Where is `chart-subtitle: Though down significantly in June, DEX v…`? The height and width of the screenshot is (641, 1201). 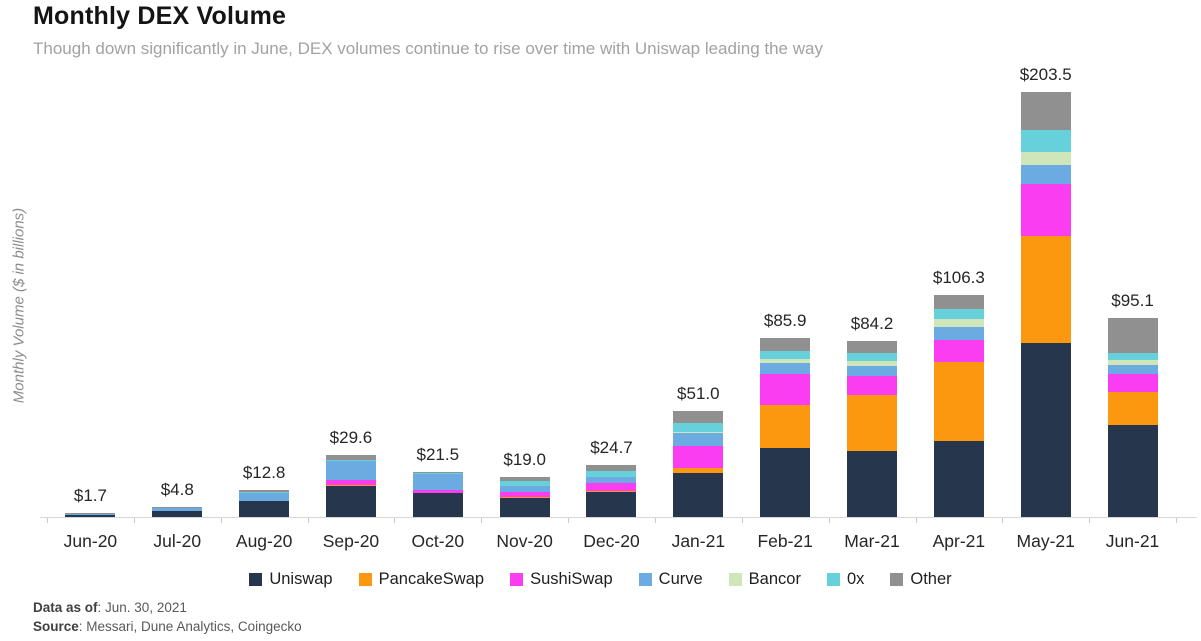 chart-subtitle: Though down significantly in June, DEX v… is located at coordinates (428, 48).